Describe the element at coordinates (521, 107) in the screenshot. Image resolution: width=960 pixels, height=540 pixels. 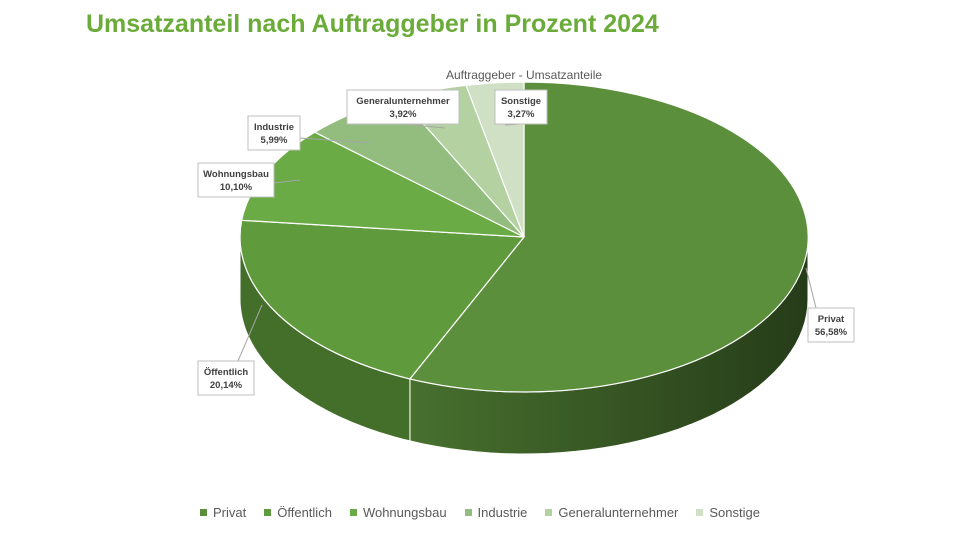
I see `data-label-sonstige: Sonstige 3,27%` at that location.